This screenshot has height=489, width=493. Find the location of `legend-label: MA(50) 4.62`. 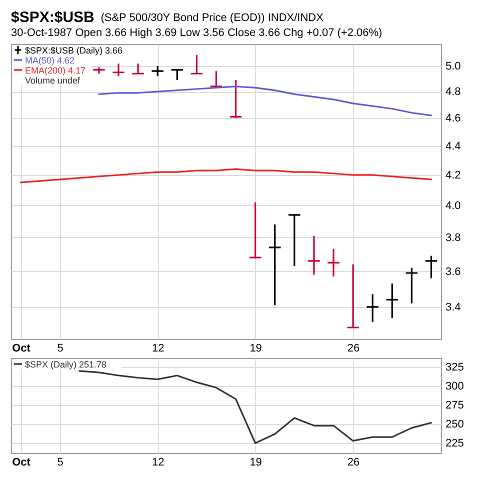

legend-label: MA(50) 4.62 is located at coordinates (50, 61).